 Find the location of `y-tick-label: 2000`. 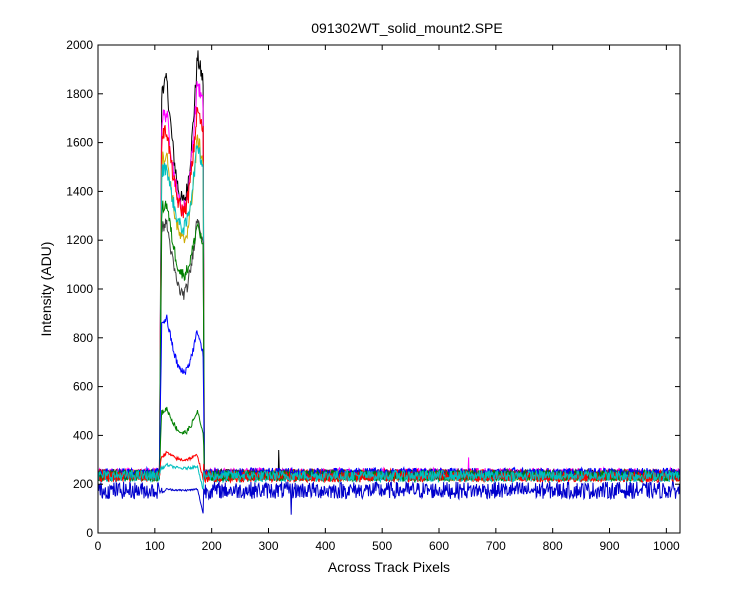

y-tick-label: 2000 is located at coordinates (79, 45).